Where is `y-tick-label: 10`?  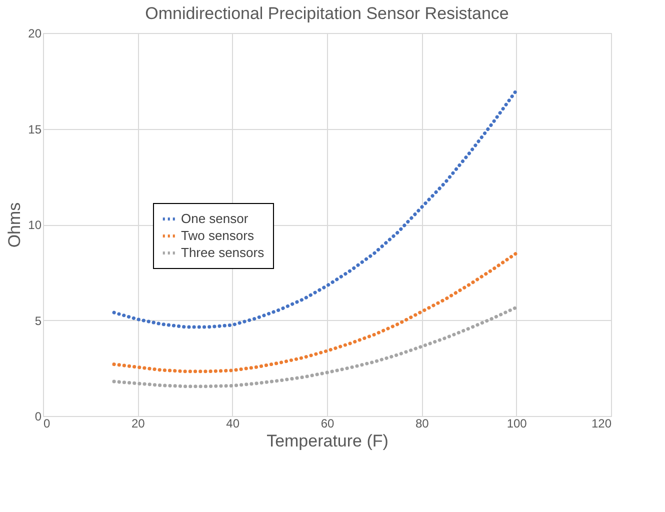 y-tick-label: 10 is located at coordinates (35, 225).